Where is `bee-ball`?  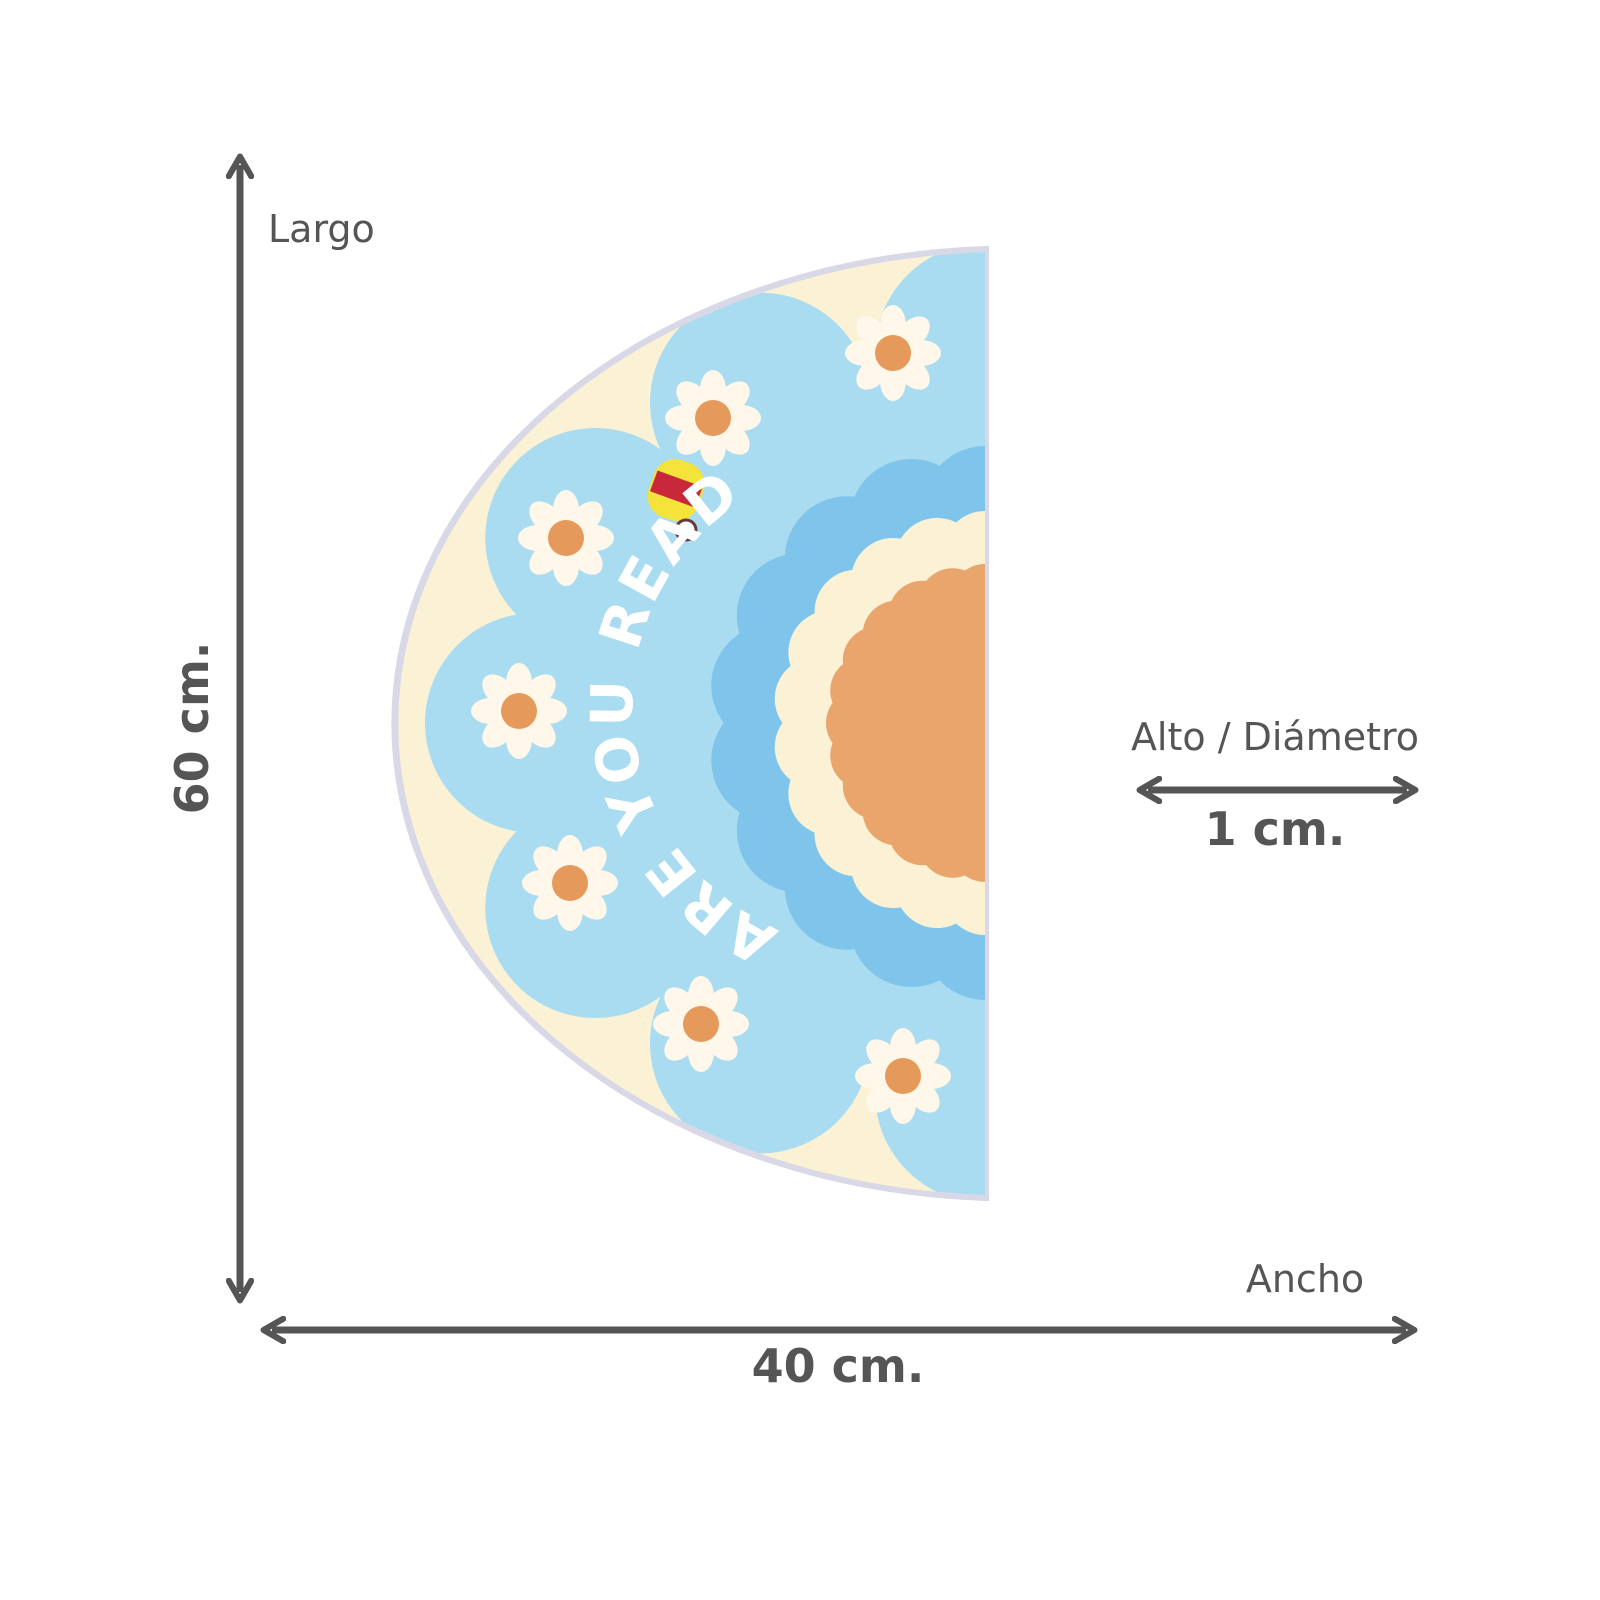 bee-ball is located at coordinates (686, 530).